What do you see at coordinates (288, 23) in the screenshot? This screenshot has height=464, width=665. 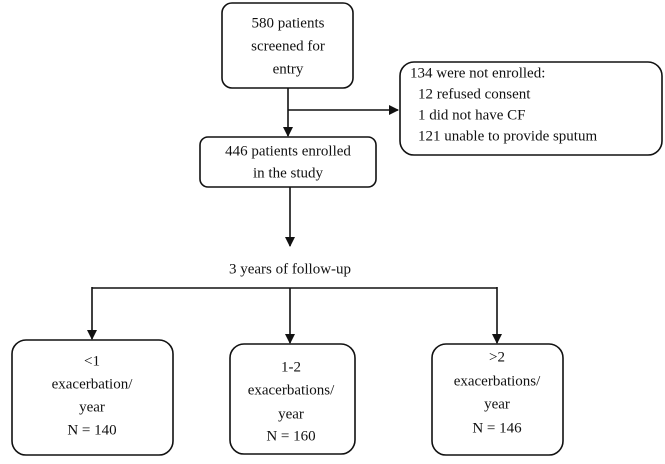 I see `box-text: 580 patients` at bounding box center [288, 23].